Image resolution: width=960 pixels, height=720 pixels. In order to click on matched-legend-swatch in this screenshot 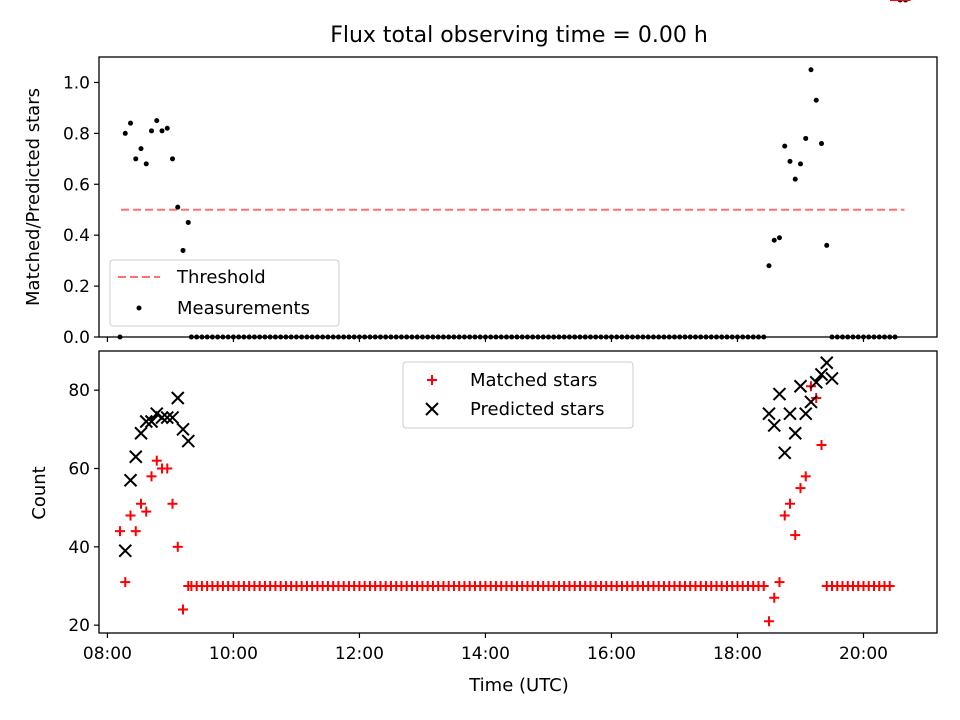, I will do `click(432, 380)`.